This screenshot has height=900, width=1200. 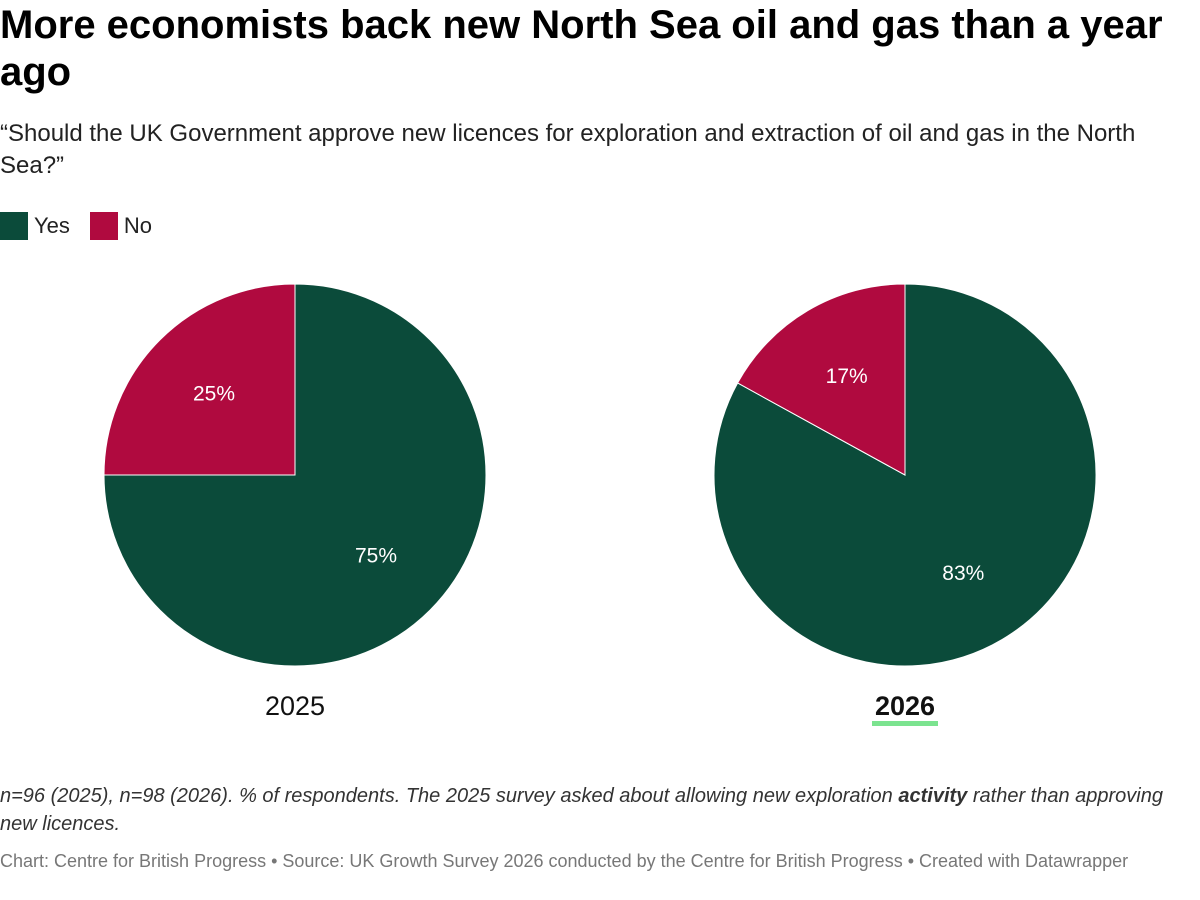 What do you see at coordinates (121, 226) in the screenshot?
I see `legend-item-no: No` at bounding box center [121, 226].